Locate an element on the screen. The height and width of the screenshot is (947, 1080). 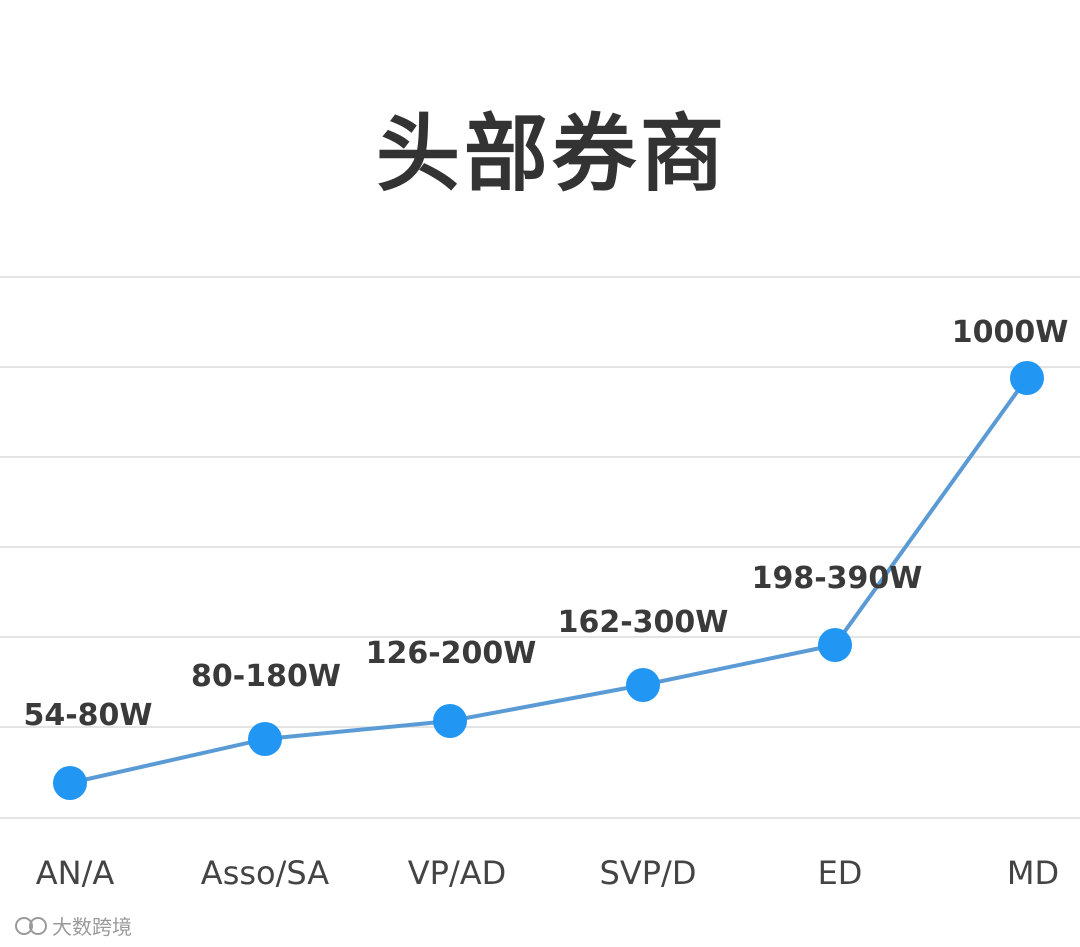
x-tick-label: ED is located at coordinates (840, 873).